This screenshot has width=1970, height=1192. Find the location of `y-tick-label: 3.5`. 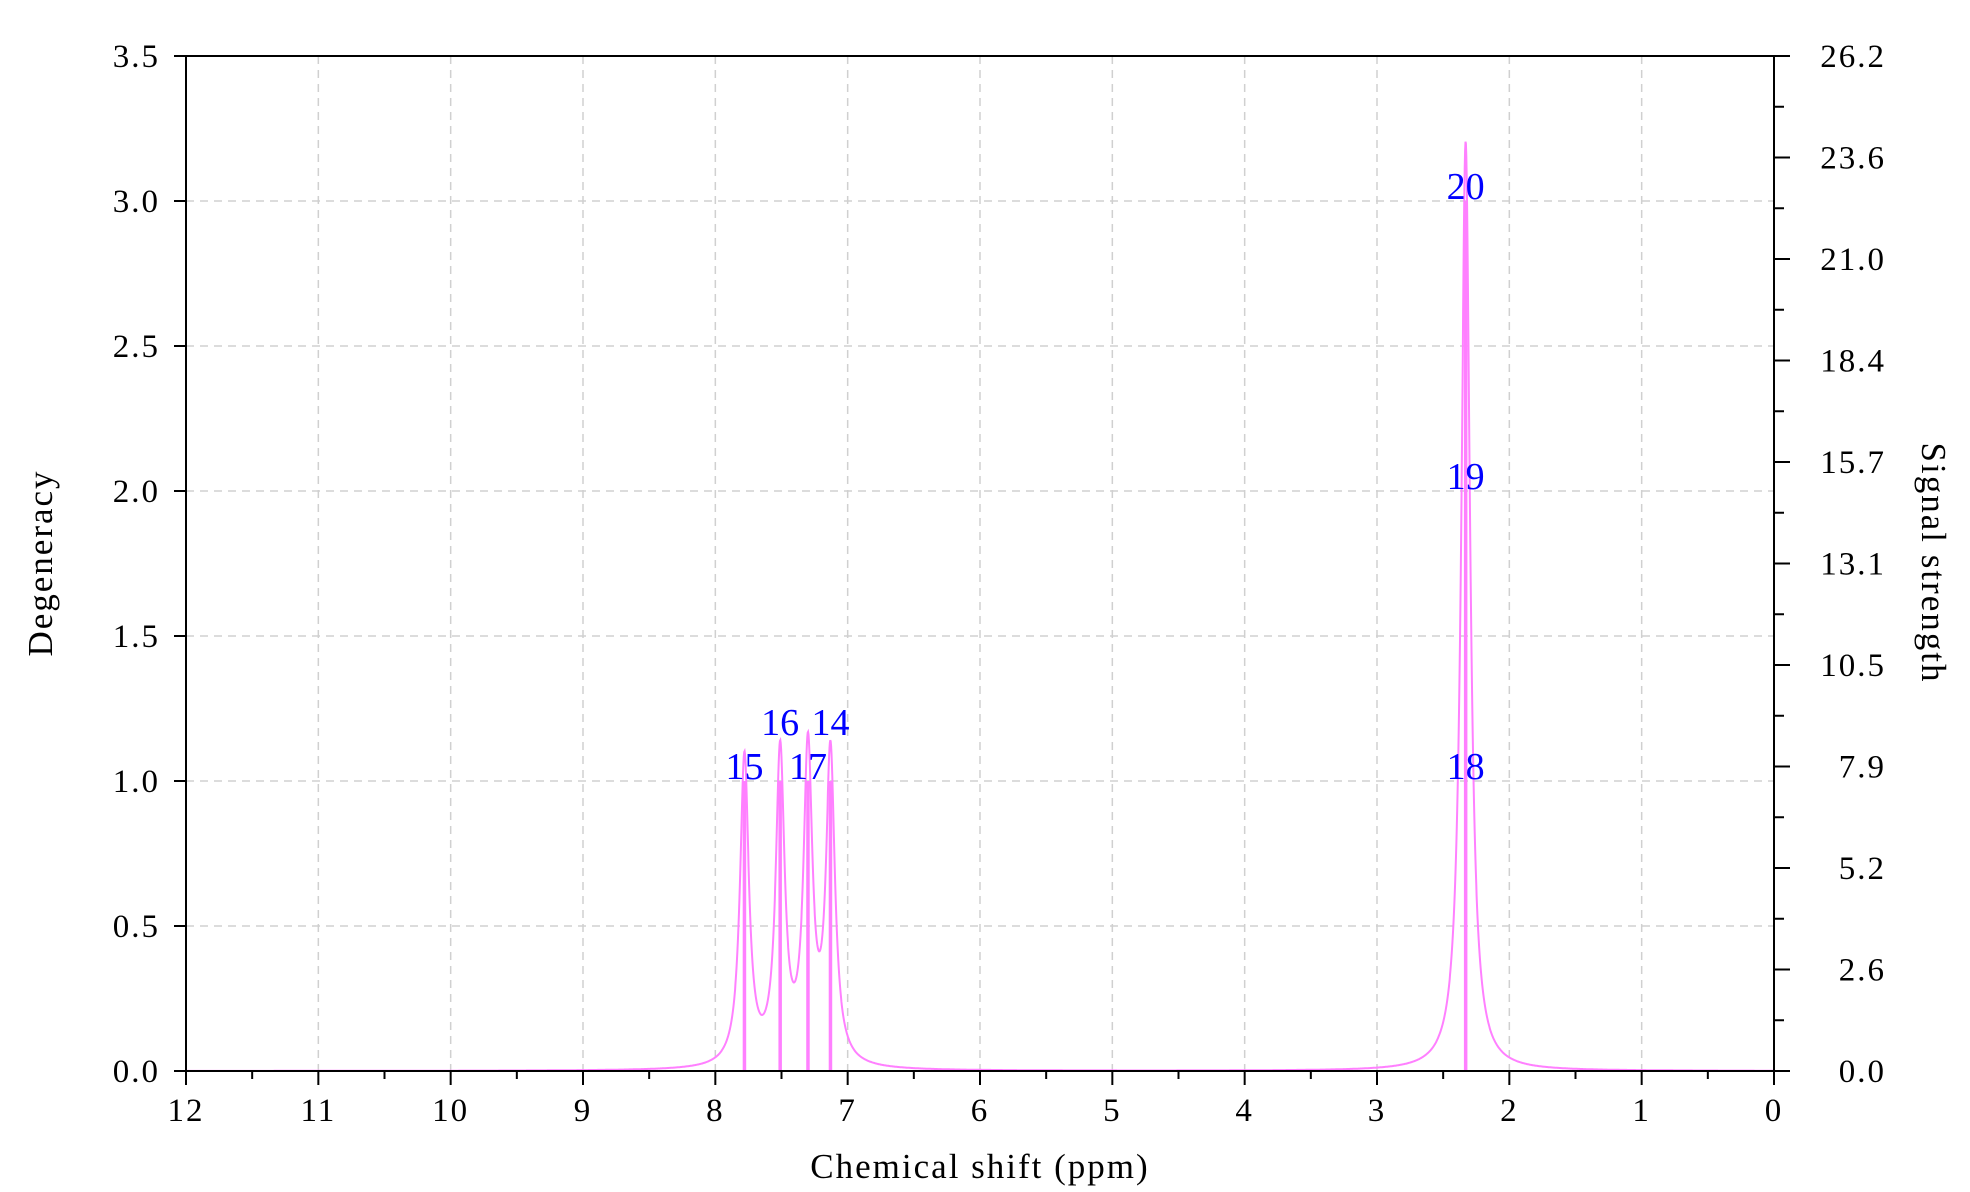

y-tick-label: 3.5 is located at coordinates (136, 57).